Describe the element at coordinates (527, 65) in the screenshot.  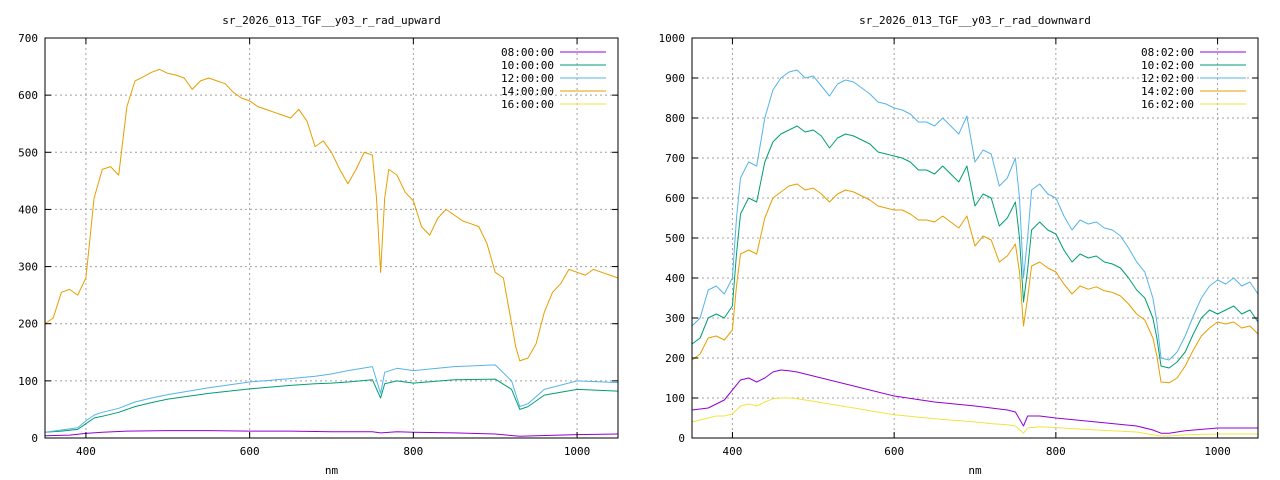
I see `legend-label: 10:00:00` at that location.